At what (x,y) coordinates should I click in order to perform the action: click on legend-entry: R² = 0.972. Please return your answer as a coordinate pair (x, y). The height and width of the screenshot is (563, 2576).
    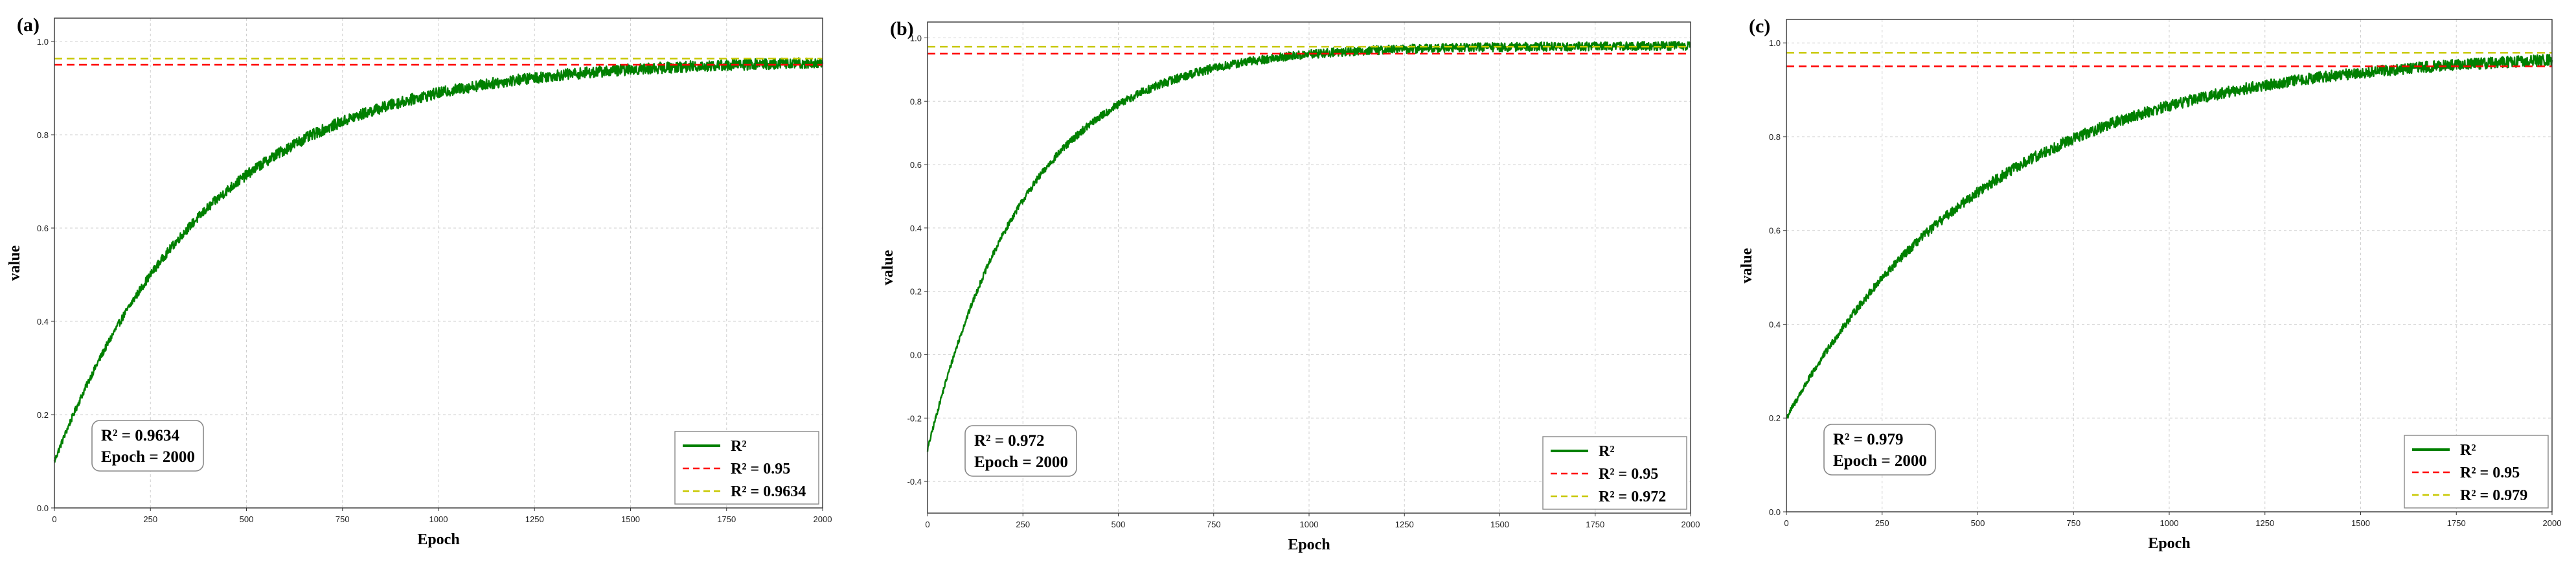
    Looking at the image, I should click on (1633, 496).